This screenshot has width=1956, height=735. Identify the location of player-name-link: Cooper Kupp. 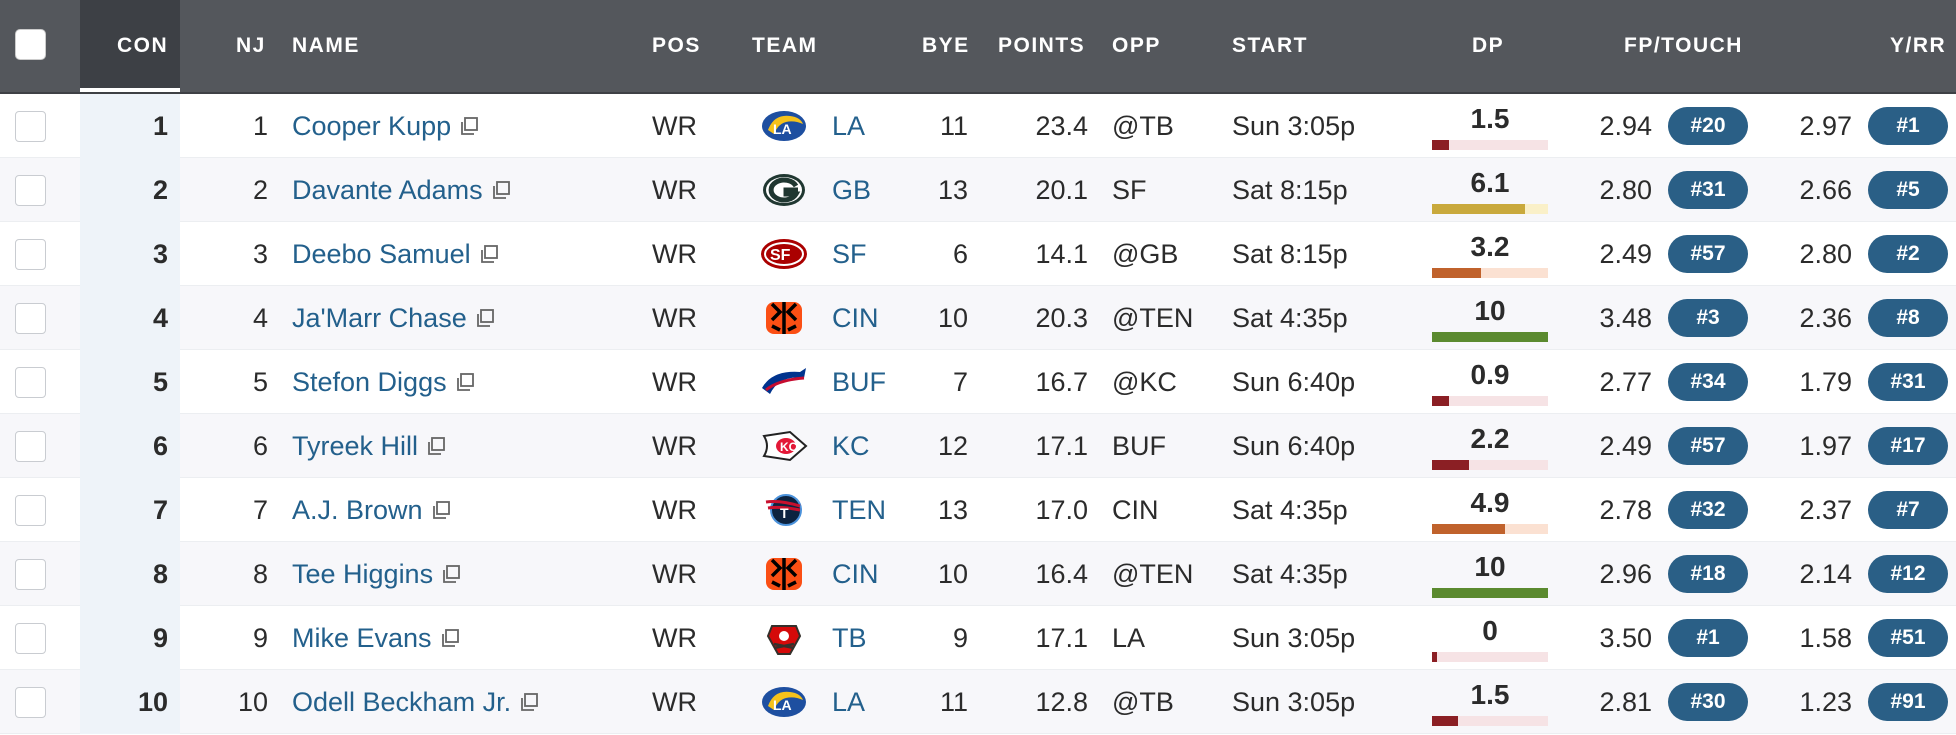
(385, 126).